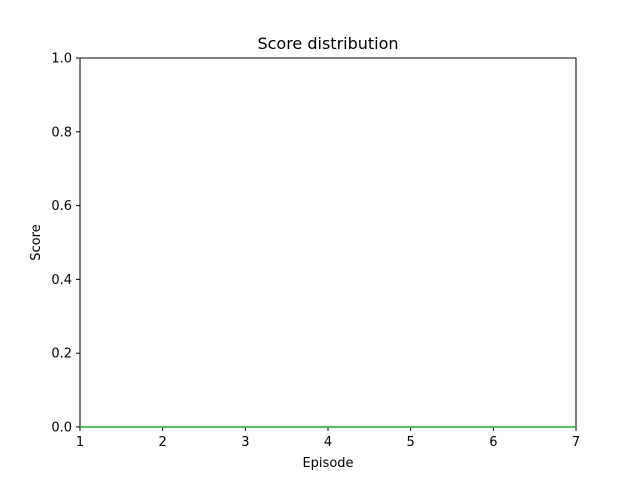 The width and height of the screenshot is (640, 484). Describe the element at coordinates (61, 428) in the screenshot. I see `y-tick-label: 0.0` at that location.